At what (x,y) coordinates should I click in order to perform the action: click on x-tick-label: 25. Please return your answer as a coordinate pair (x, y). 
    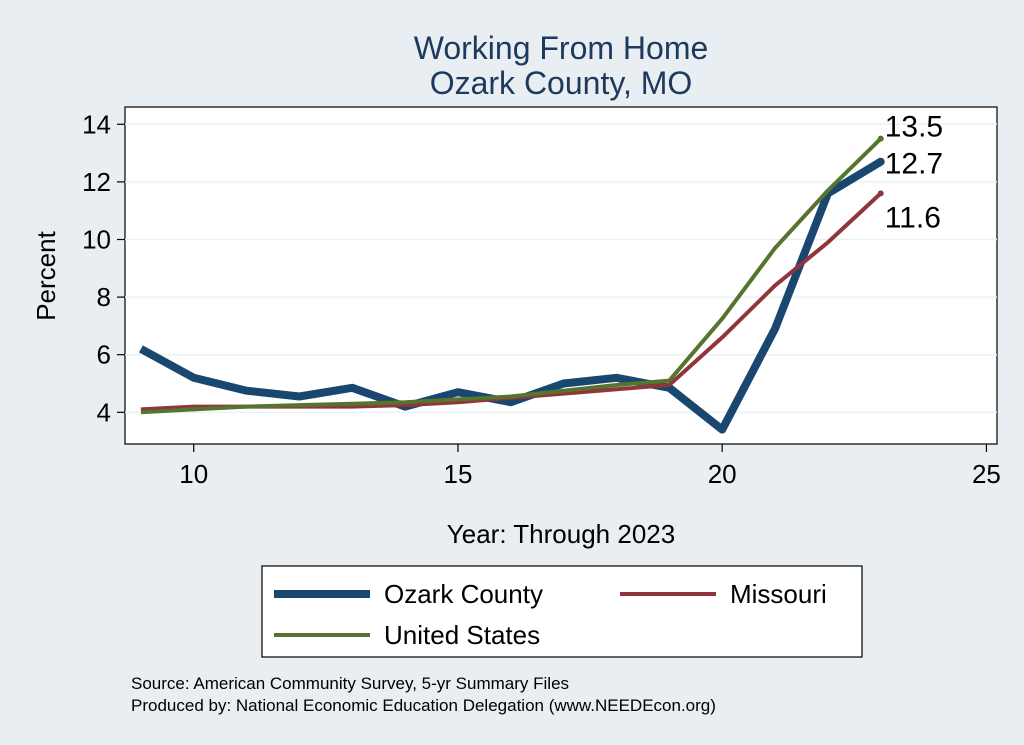
    Looking at the image, I should click on (986, 474).